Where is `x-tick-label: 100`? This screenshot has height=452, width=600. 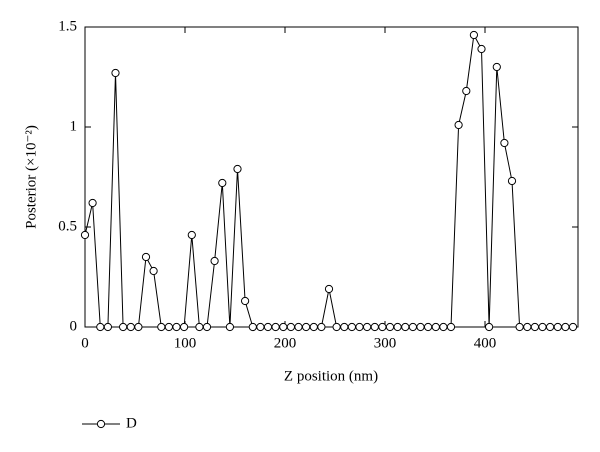 x-tick-label: 100 is located at coordinates (185, 343).